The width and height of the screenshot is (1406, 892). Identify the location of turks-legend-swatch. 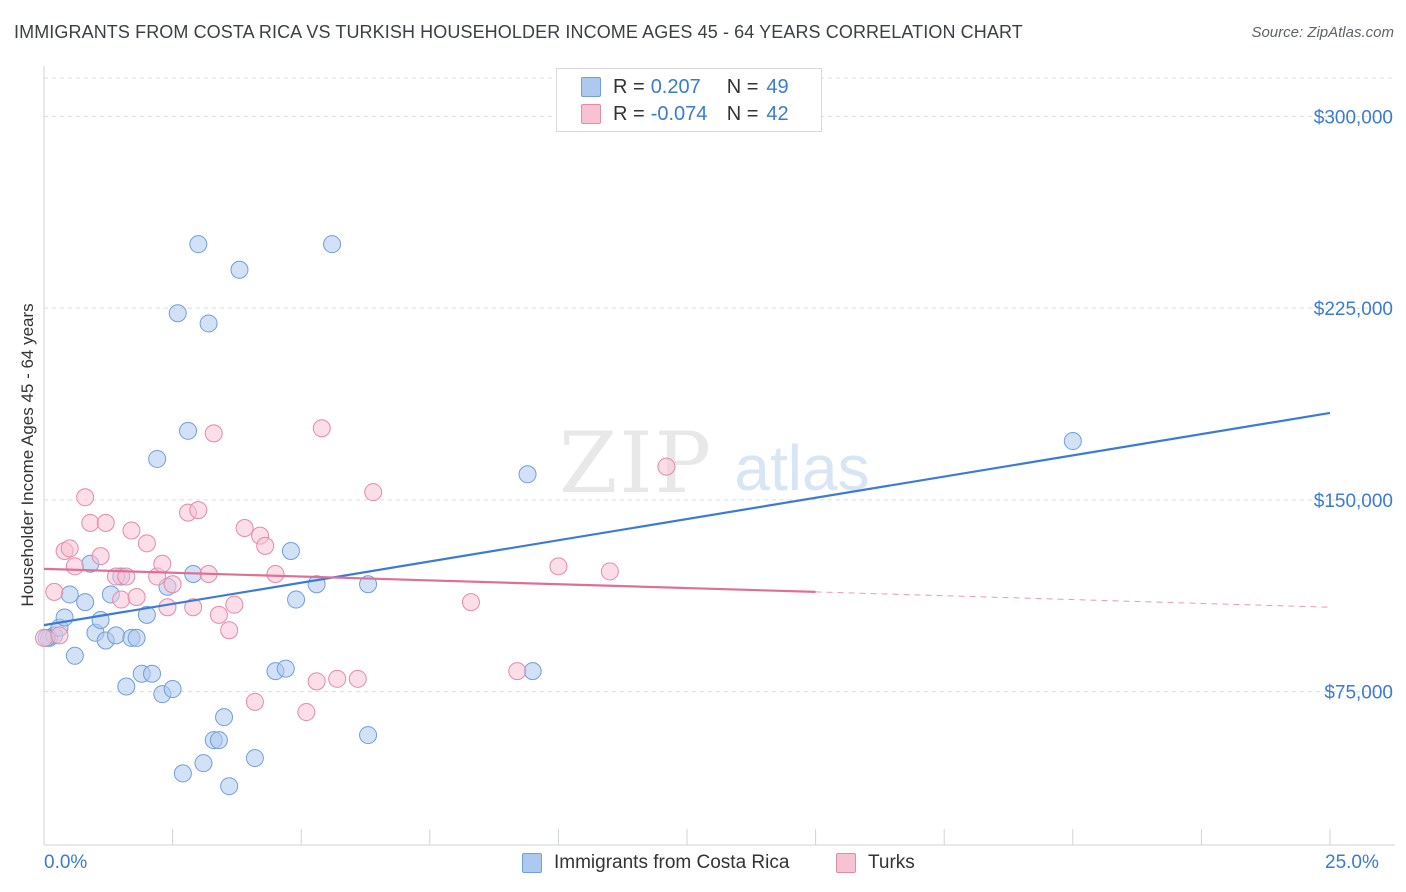
(846, 863).